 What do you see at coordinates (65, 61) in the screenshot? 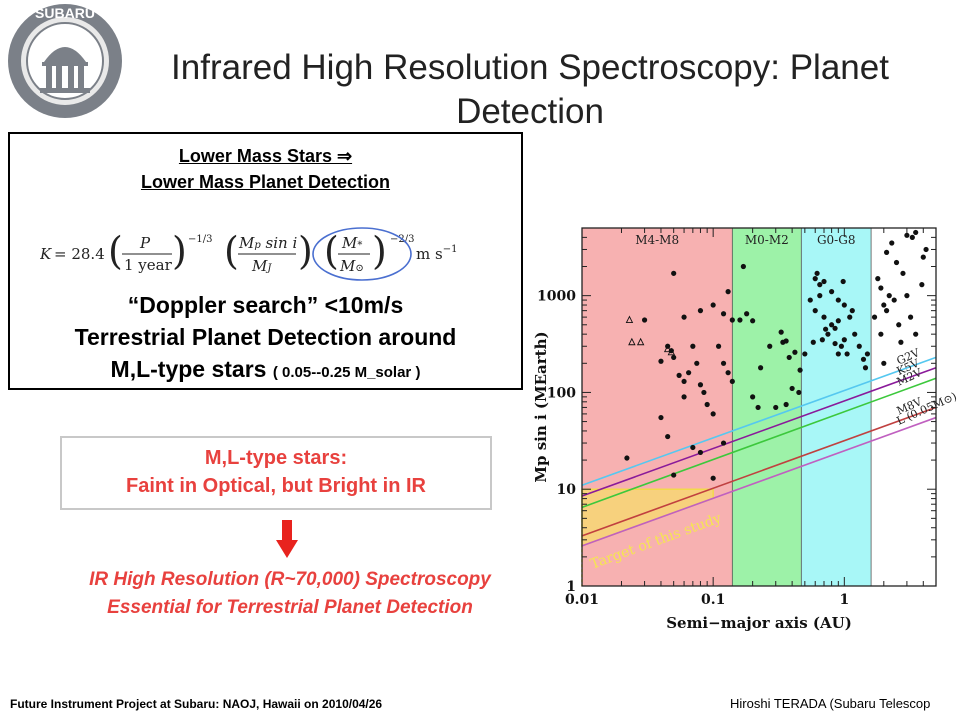
I see `subaru-logo: SUBARU` at bounding box center [65, 61].